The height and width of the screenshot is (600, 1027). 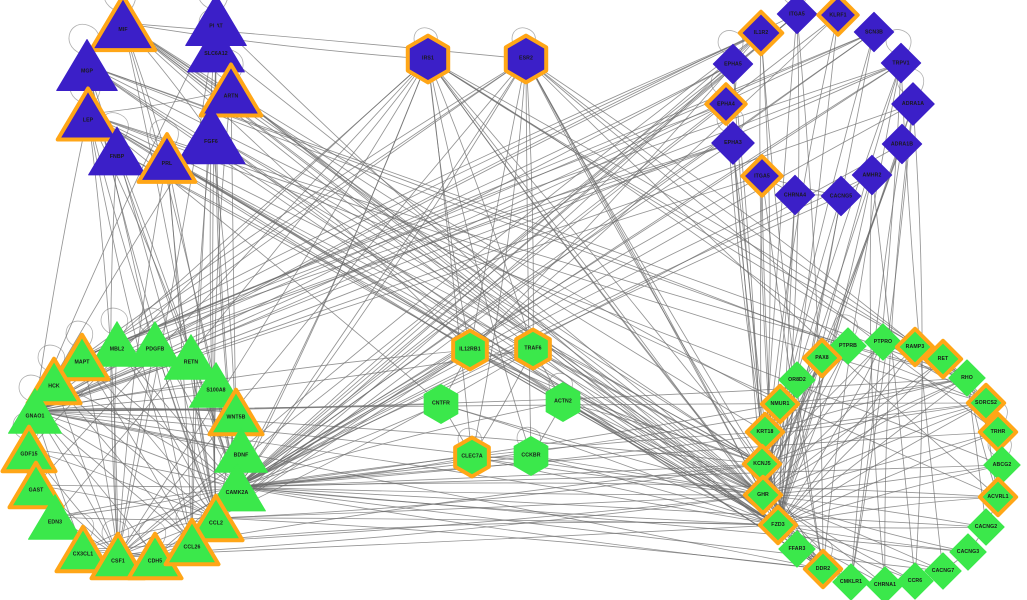 I want to click on graph-node-mgp: MGP, so click(x=87, y=64).